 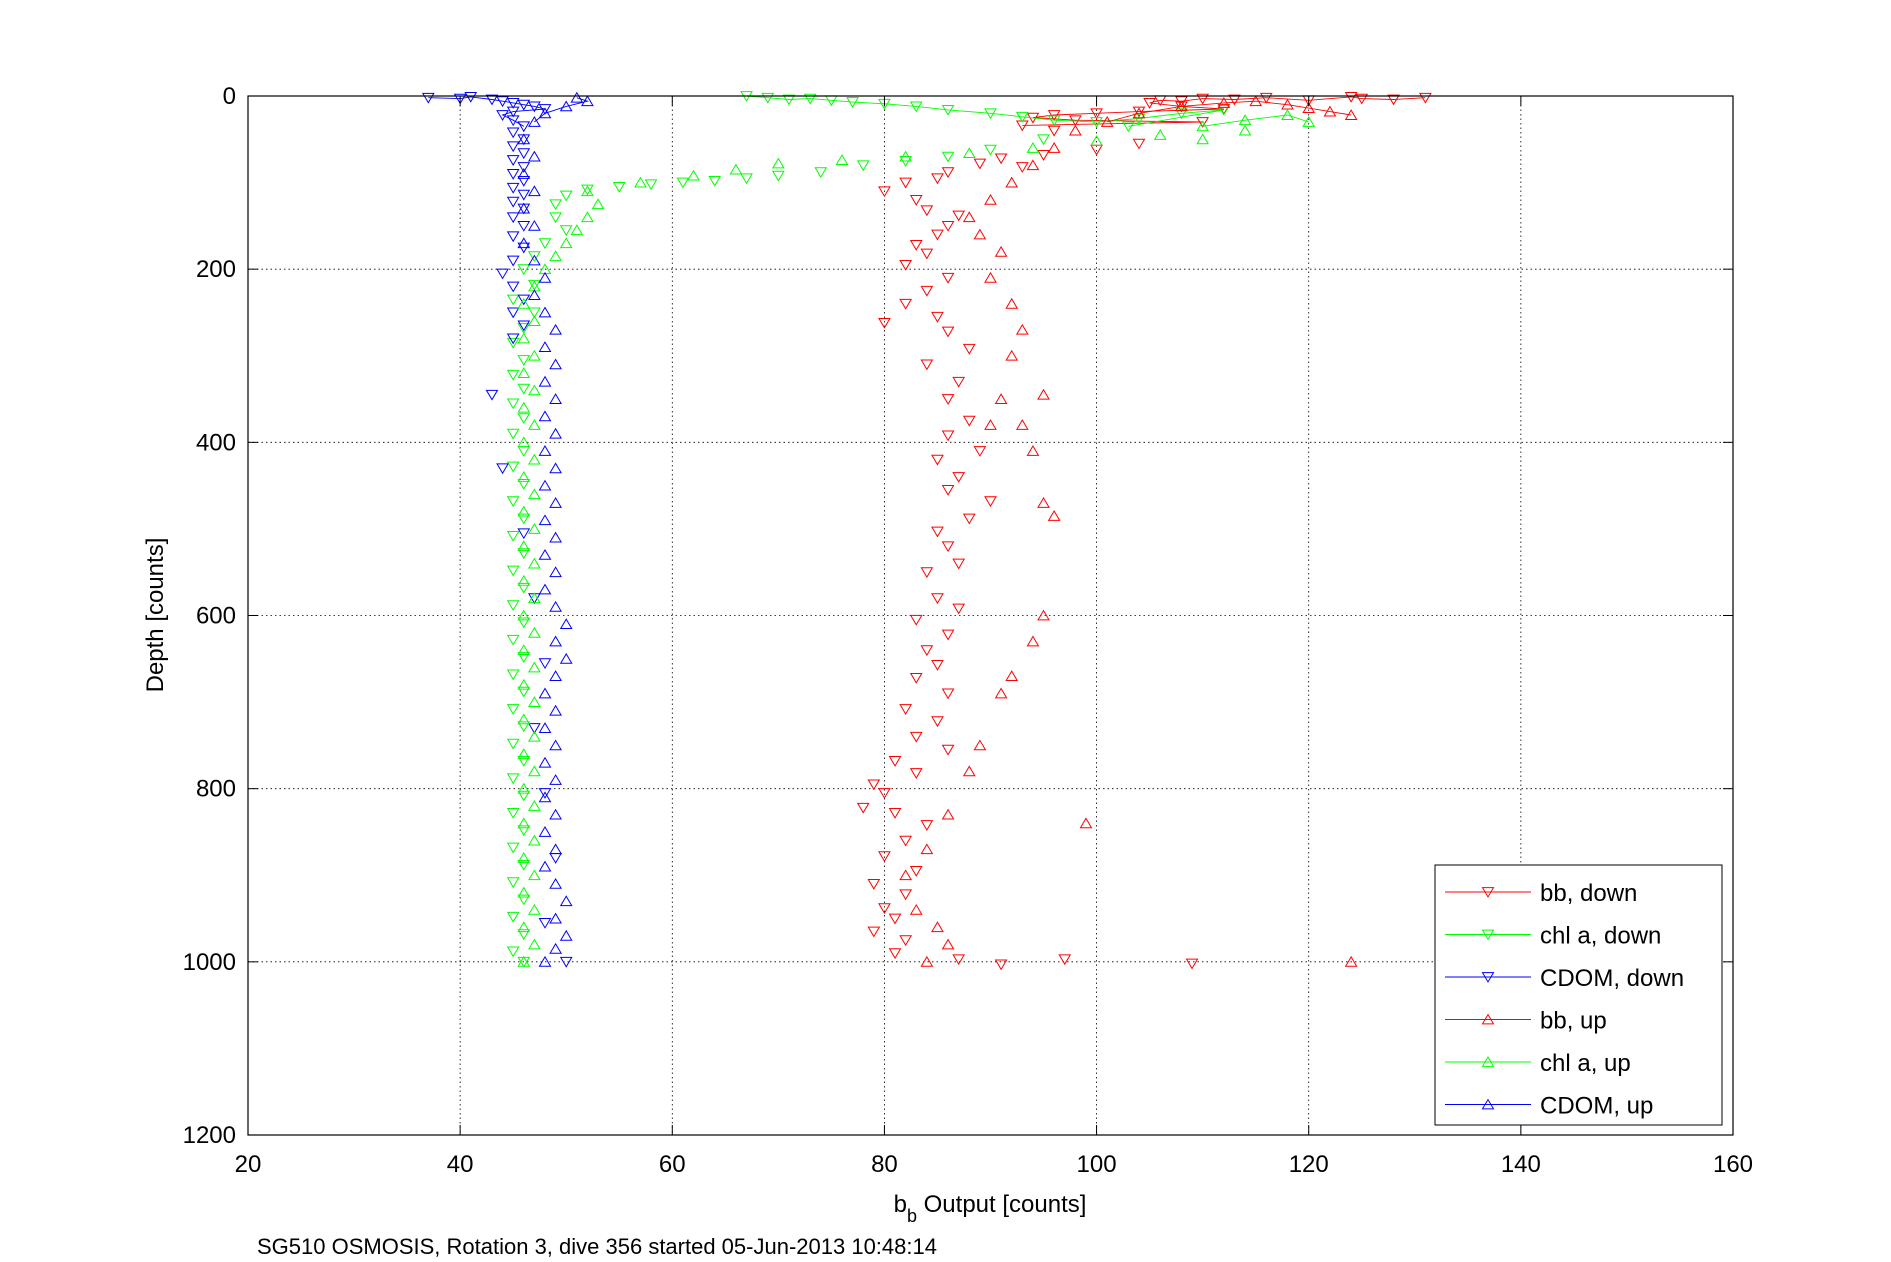 I want to click on y-tick-label: 1200, so click(x=209, y=1135).